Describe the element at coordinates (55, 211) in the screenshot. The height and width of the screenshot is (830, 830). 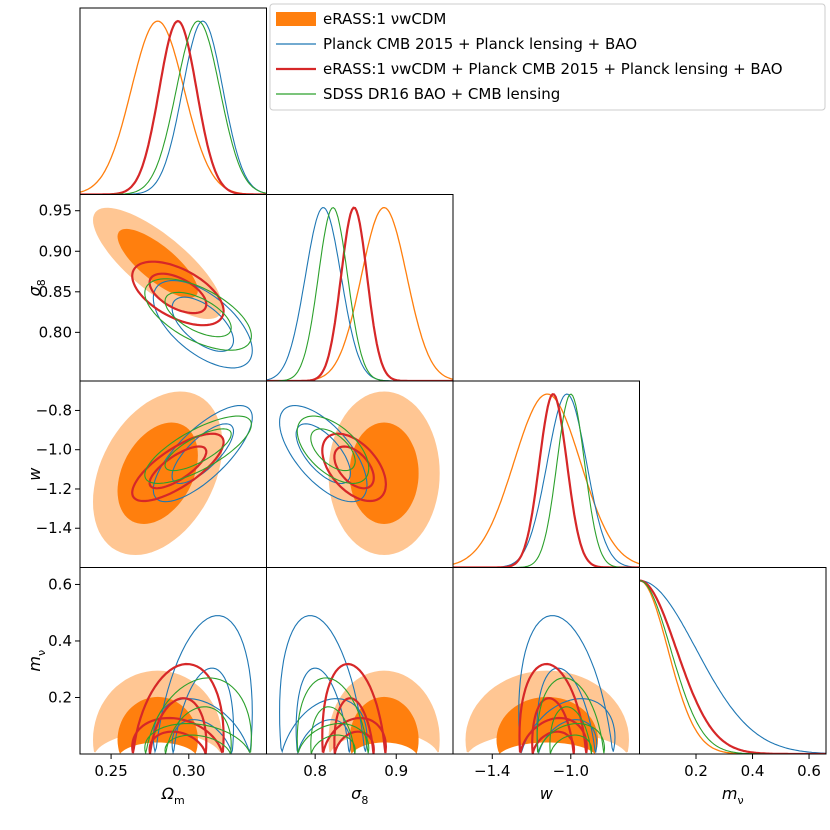
I see `y-tick-label: 0.95` at that location.